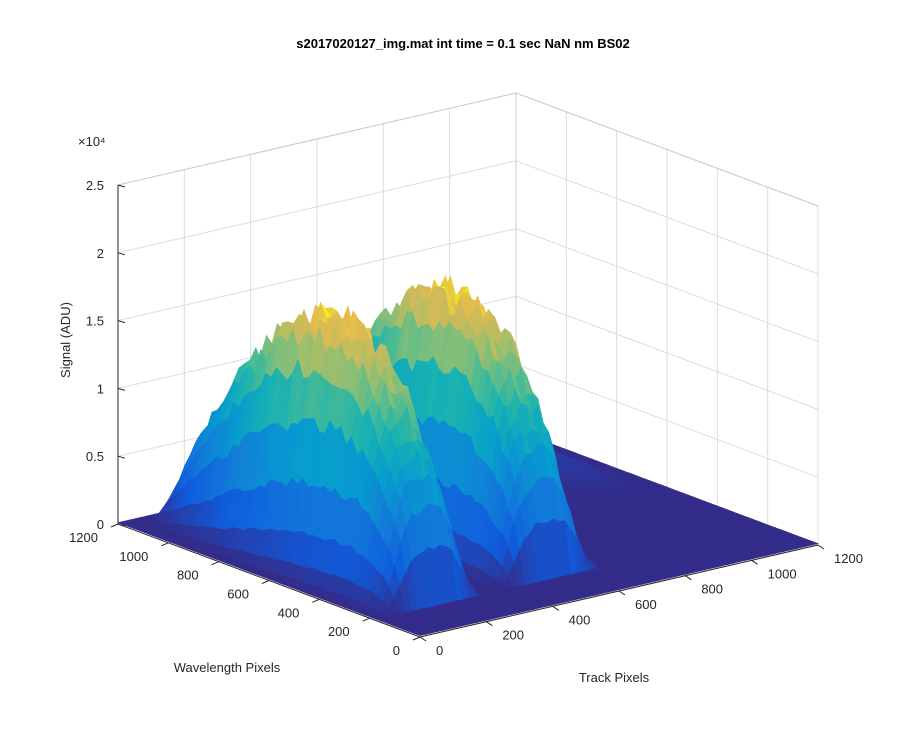 The image size is (900, 750). What do you see at coordinates (133, 556) in the screenshot?
I see `y-tick-label: 1000` at bounding box center [133, 556].